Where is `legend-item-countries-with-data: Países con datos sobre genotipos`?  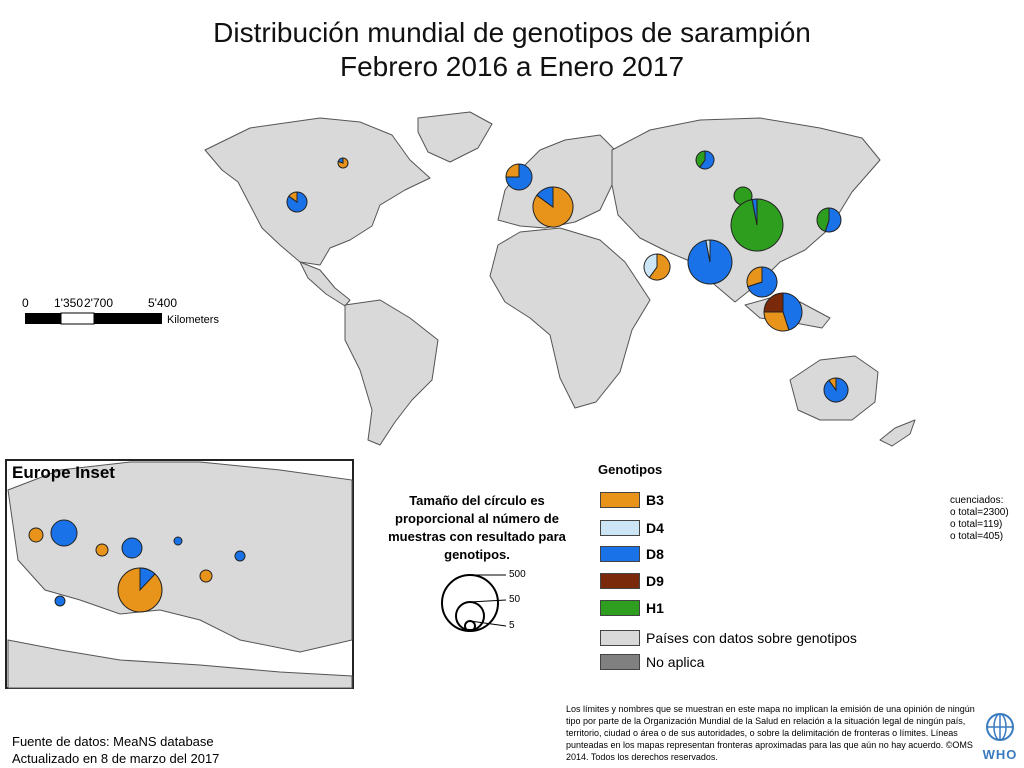
legend-item-countries-with-data: Países con datos sobre genotipos is located at coordinates (728, 638).